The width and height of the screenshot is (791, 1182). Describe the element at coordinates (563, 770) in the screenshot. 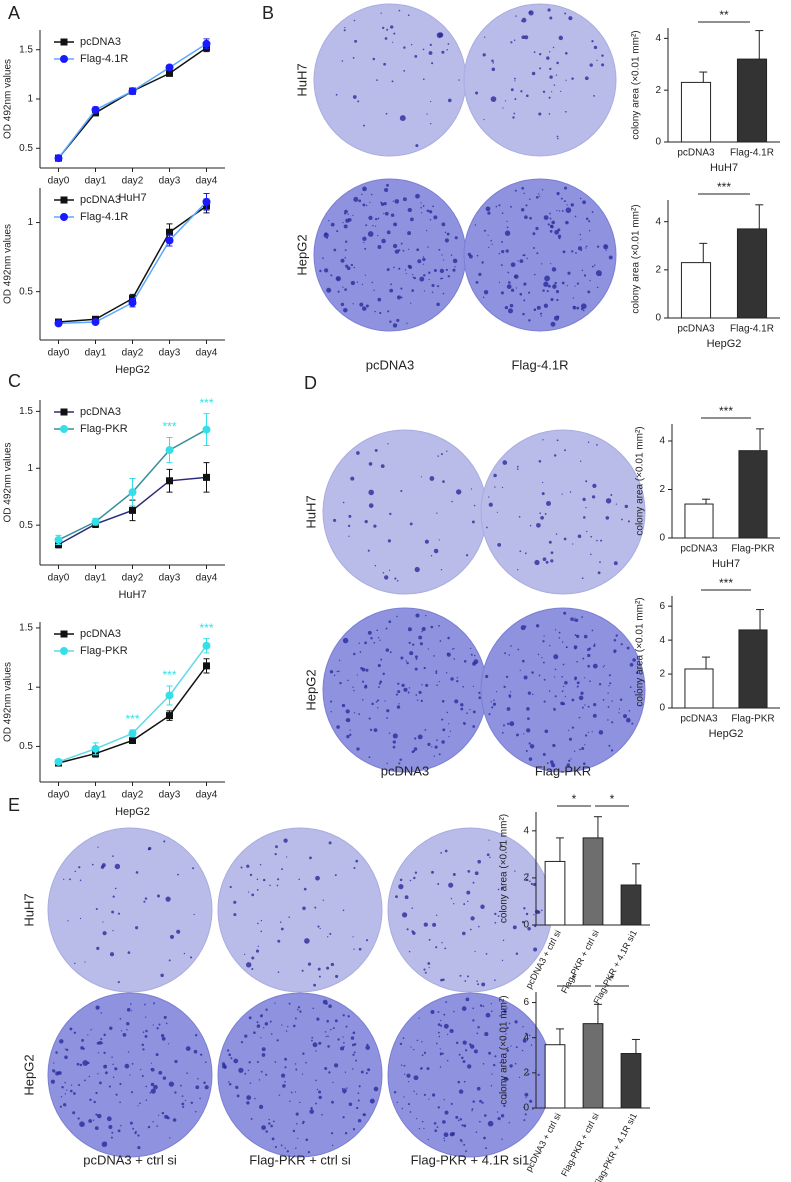

I see `column-label: Flag-PKR` at that location.